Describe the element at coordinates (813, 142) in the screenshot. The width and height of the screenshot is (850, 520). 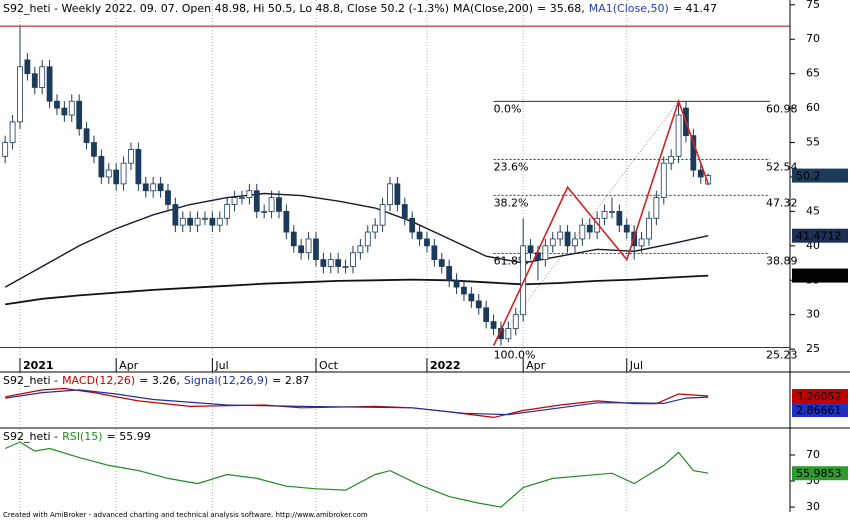
I see `y-tick-label: 55` at that location.